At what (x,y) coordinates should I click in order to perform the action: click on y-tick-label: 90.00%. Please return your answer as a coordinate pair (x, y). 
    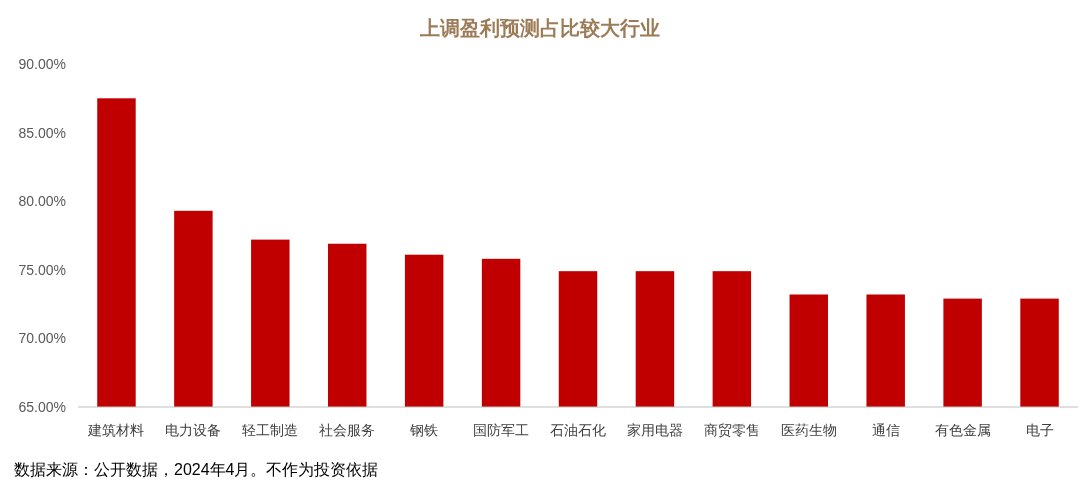
    Looking at the image, I should click on (42, 64).